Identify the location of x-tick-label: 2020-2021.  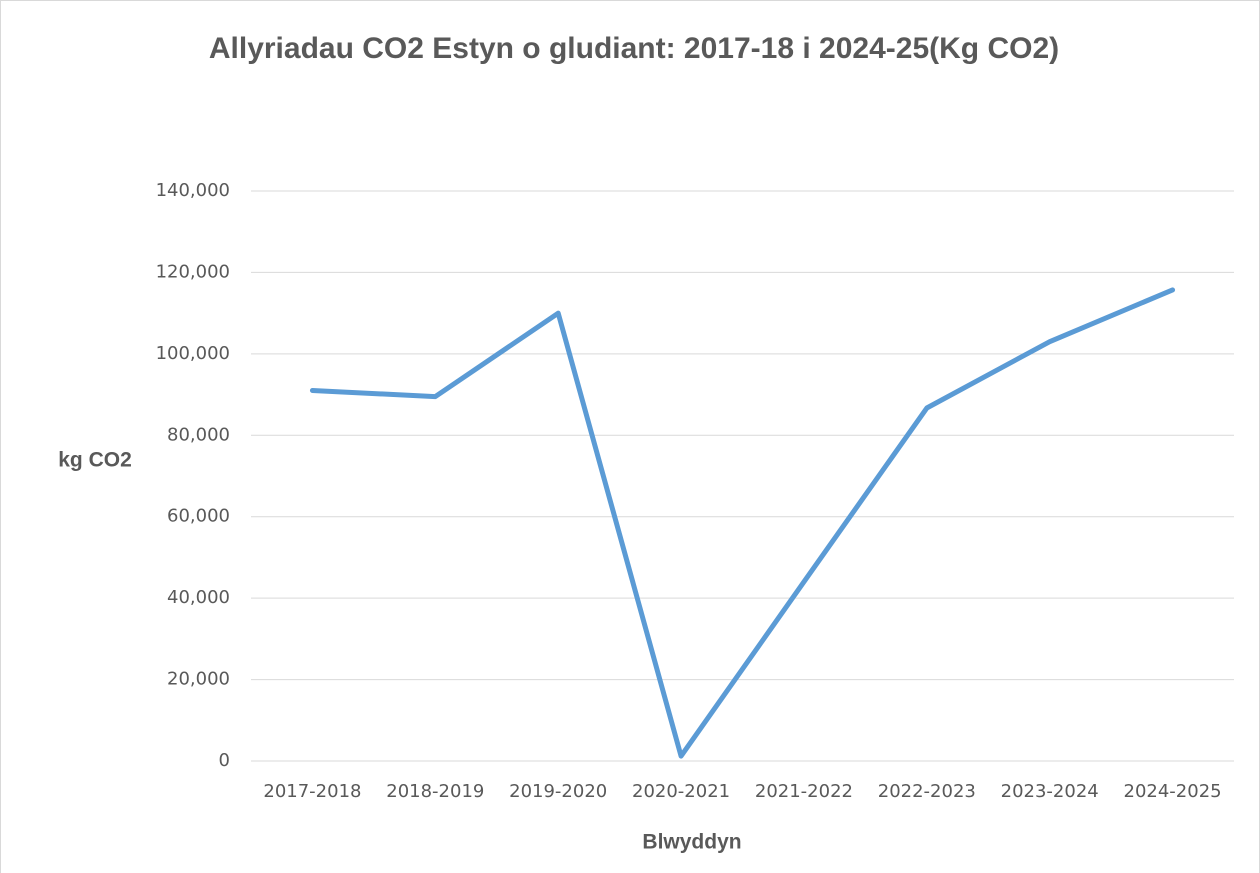
(681, 791).